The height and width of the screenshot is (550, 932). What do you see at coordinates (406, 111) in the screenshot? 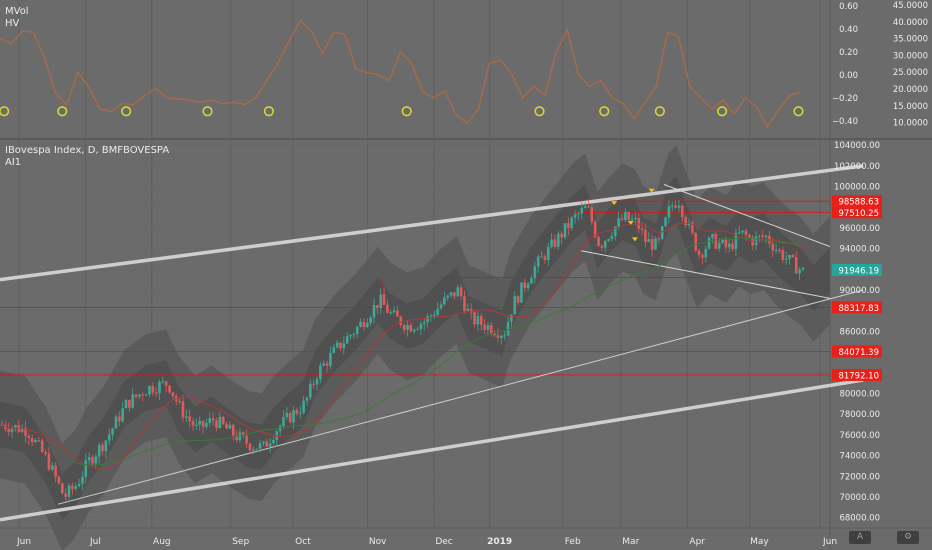
I see `hv-marker` at bounding box center [406, 111].